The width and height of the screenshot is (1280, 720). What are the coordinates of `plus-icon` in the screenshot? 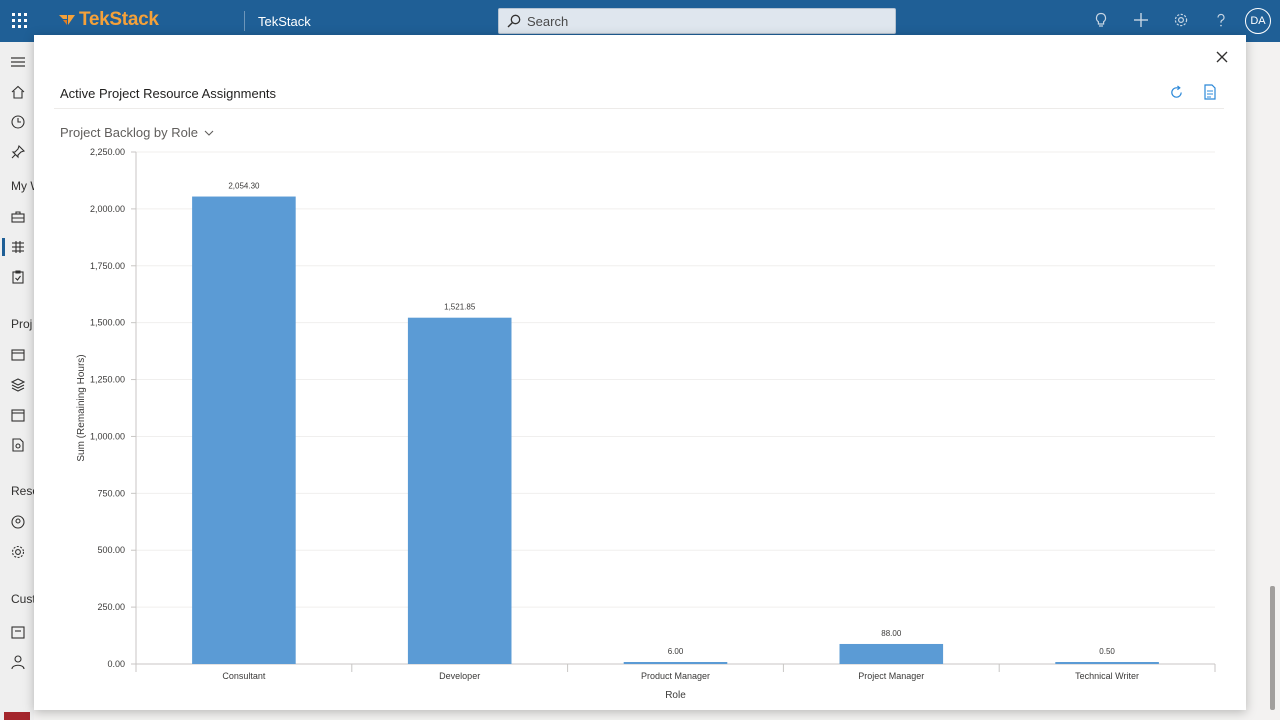 It's located at (1141, 20).